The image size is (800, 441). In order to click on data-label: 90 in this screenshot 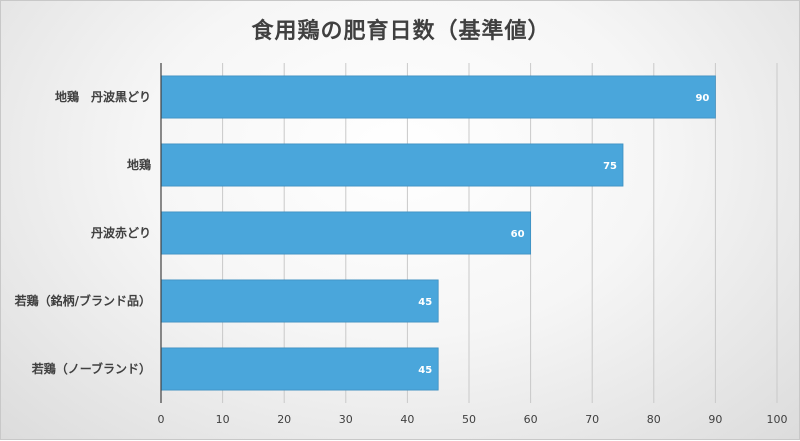, I will do `click(702, 98)`.